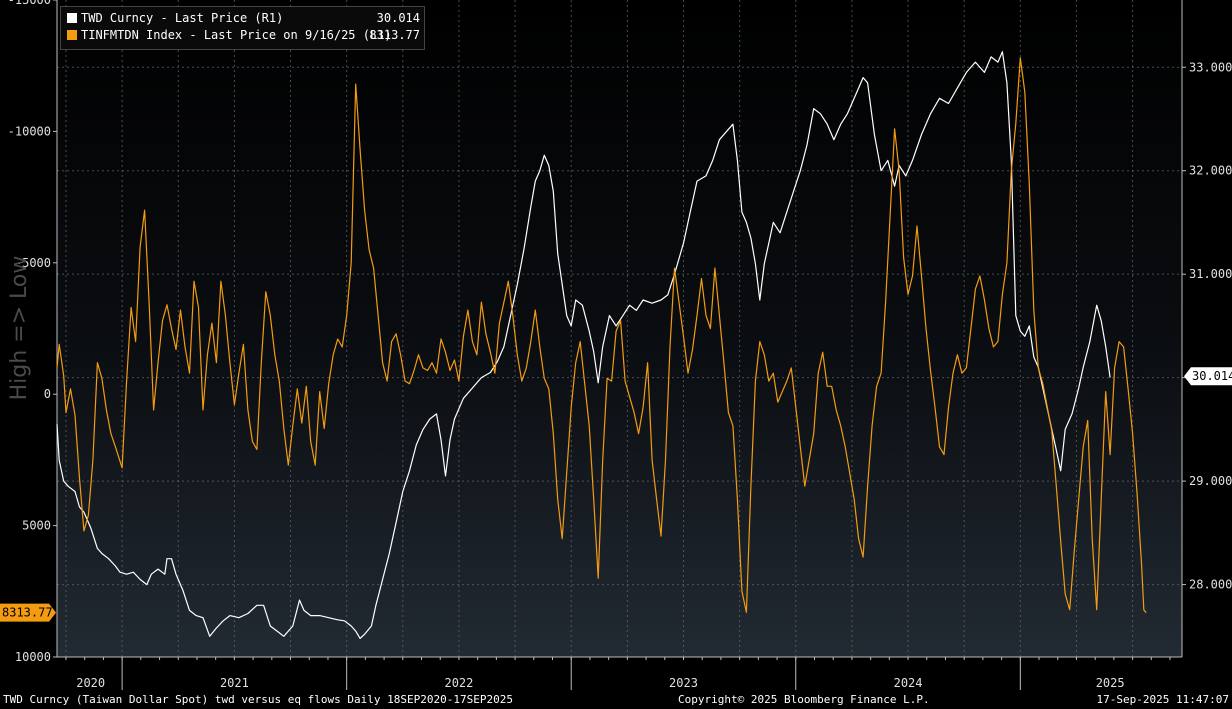 The width and height of the screenshot is (1232, 709). I want to click on legend-value: 30.014, so click(398, 18).